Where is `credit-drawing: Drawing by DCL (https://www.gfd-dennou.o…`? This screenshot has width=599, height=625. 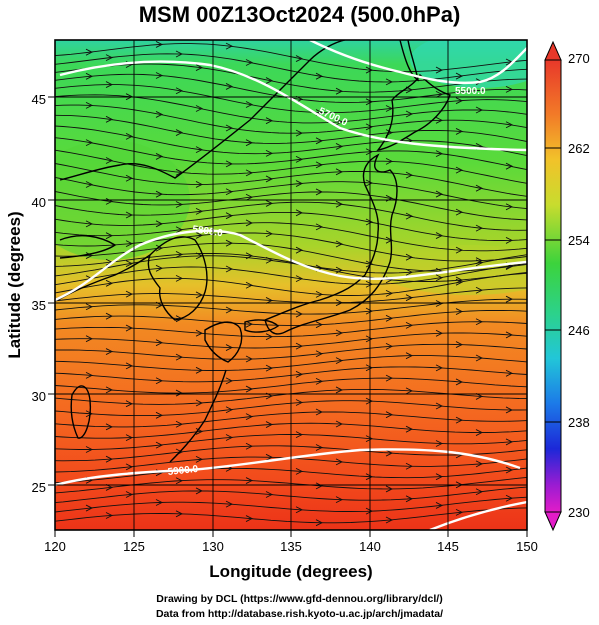
credit-drawing: Drawing by DCL (https://www.gfd-dennou.o… is located at coordinates (299, 599).